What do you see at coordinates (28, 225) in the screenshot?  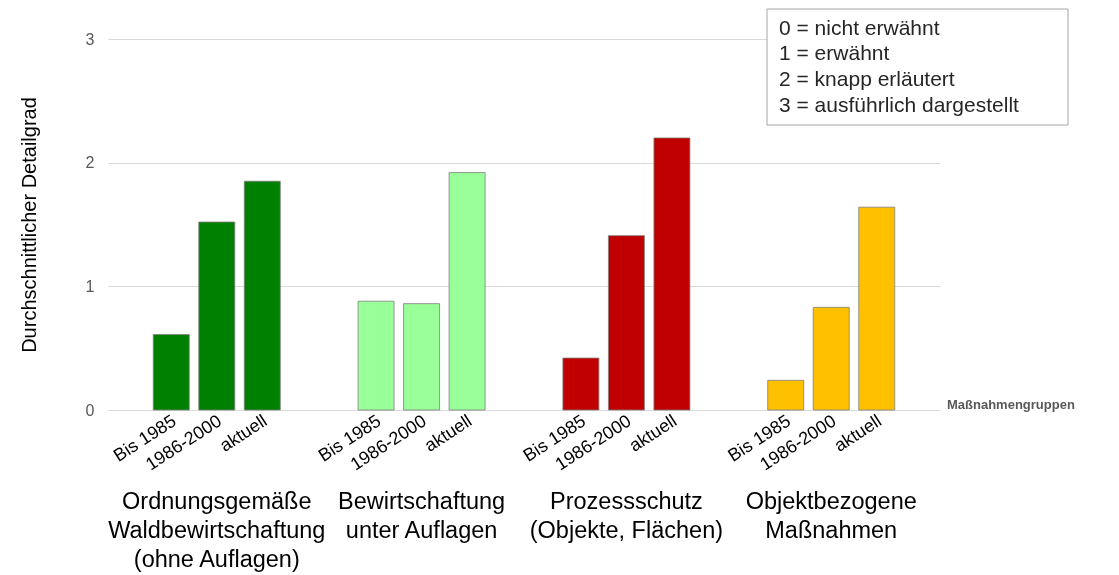 I see `y-axis-title: Durchschnittlicher Detailgrad` at bounding box center [28, 225].